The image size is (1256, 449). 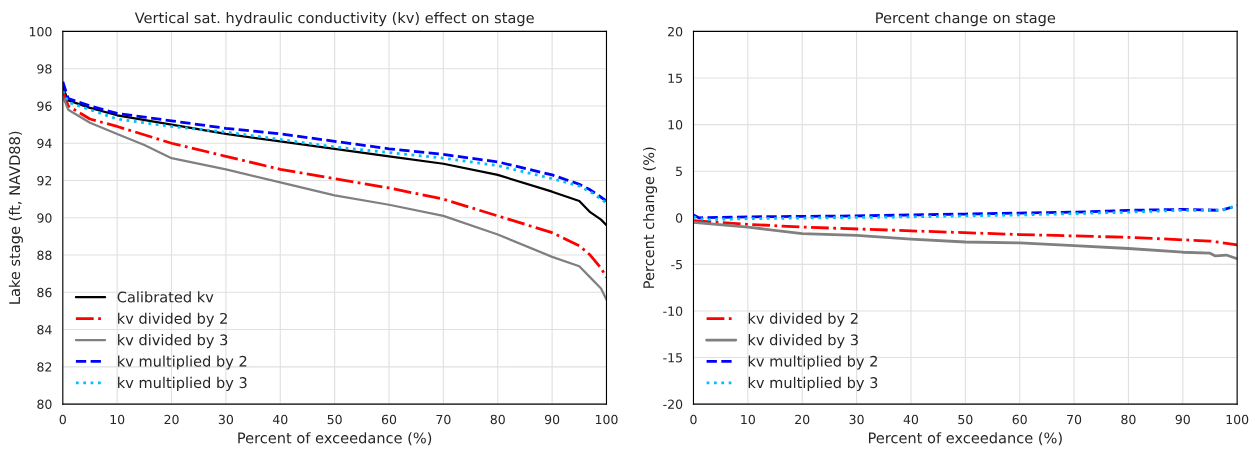 What do you see at coordinates (44, 106) in the screenshot?
I see `y-tick-label: 96` at bounding box center [44, 106].